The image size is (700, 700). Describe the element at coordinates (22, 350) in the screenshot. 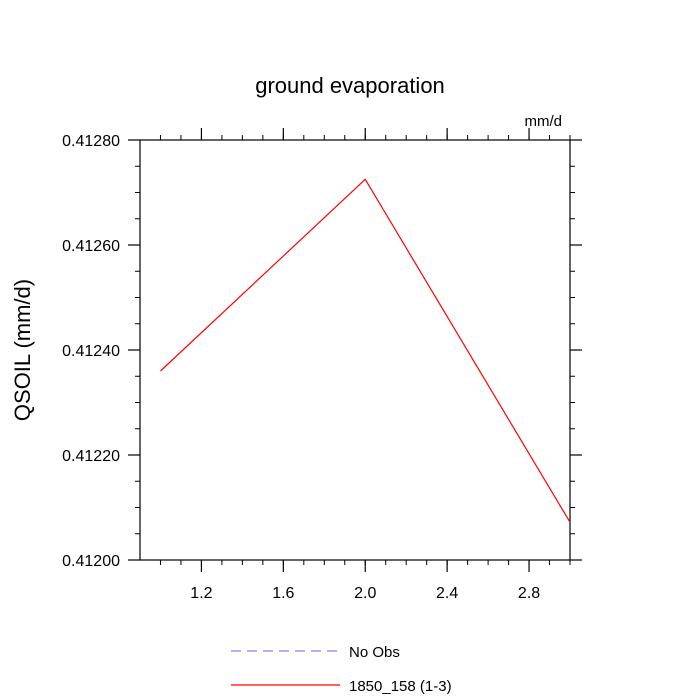

I see `y-axis-label: QSOIL (mm/d)` at that location.